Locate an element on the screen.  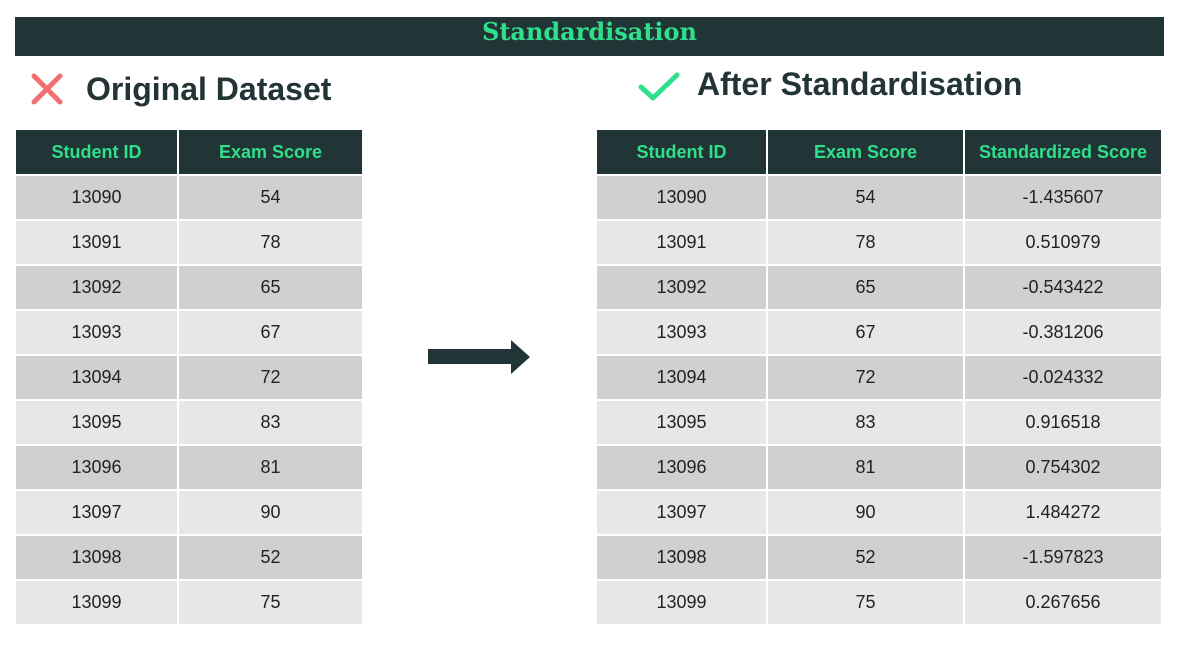
table-row: 13094 72 is located at coordinates (189, 377).